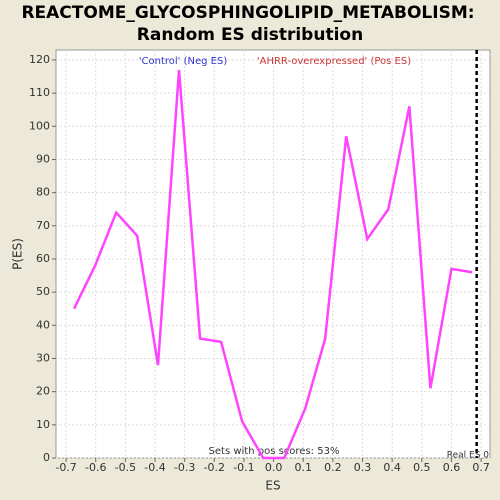  Describe the element at coordinates (18, 254) in the screenshot. I see `y-axis-label: P(ES)` at that location.